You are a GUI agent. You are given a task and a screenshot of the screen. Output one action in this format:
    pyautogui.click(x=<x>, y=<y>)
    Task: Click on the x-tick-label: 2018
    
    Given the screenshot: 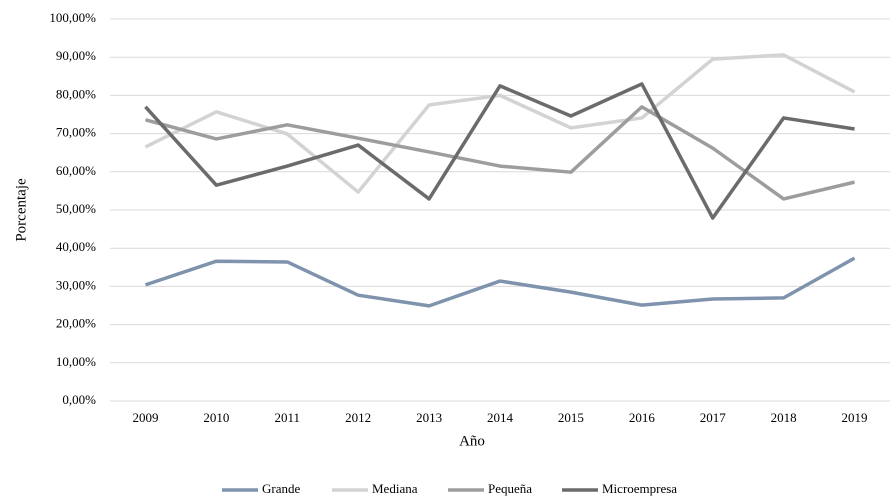 What is the action you would take?
    pyautogui.click(x=784, y=417)
    